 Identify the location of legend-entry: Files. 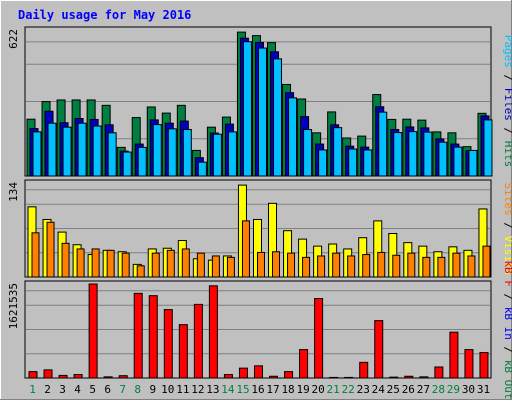
(507, 104).